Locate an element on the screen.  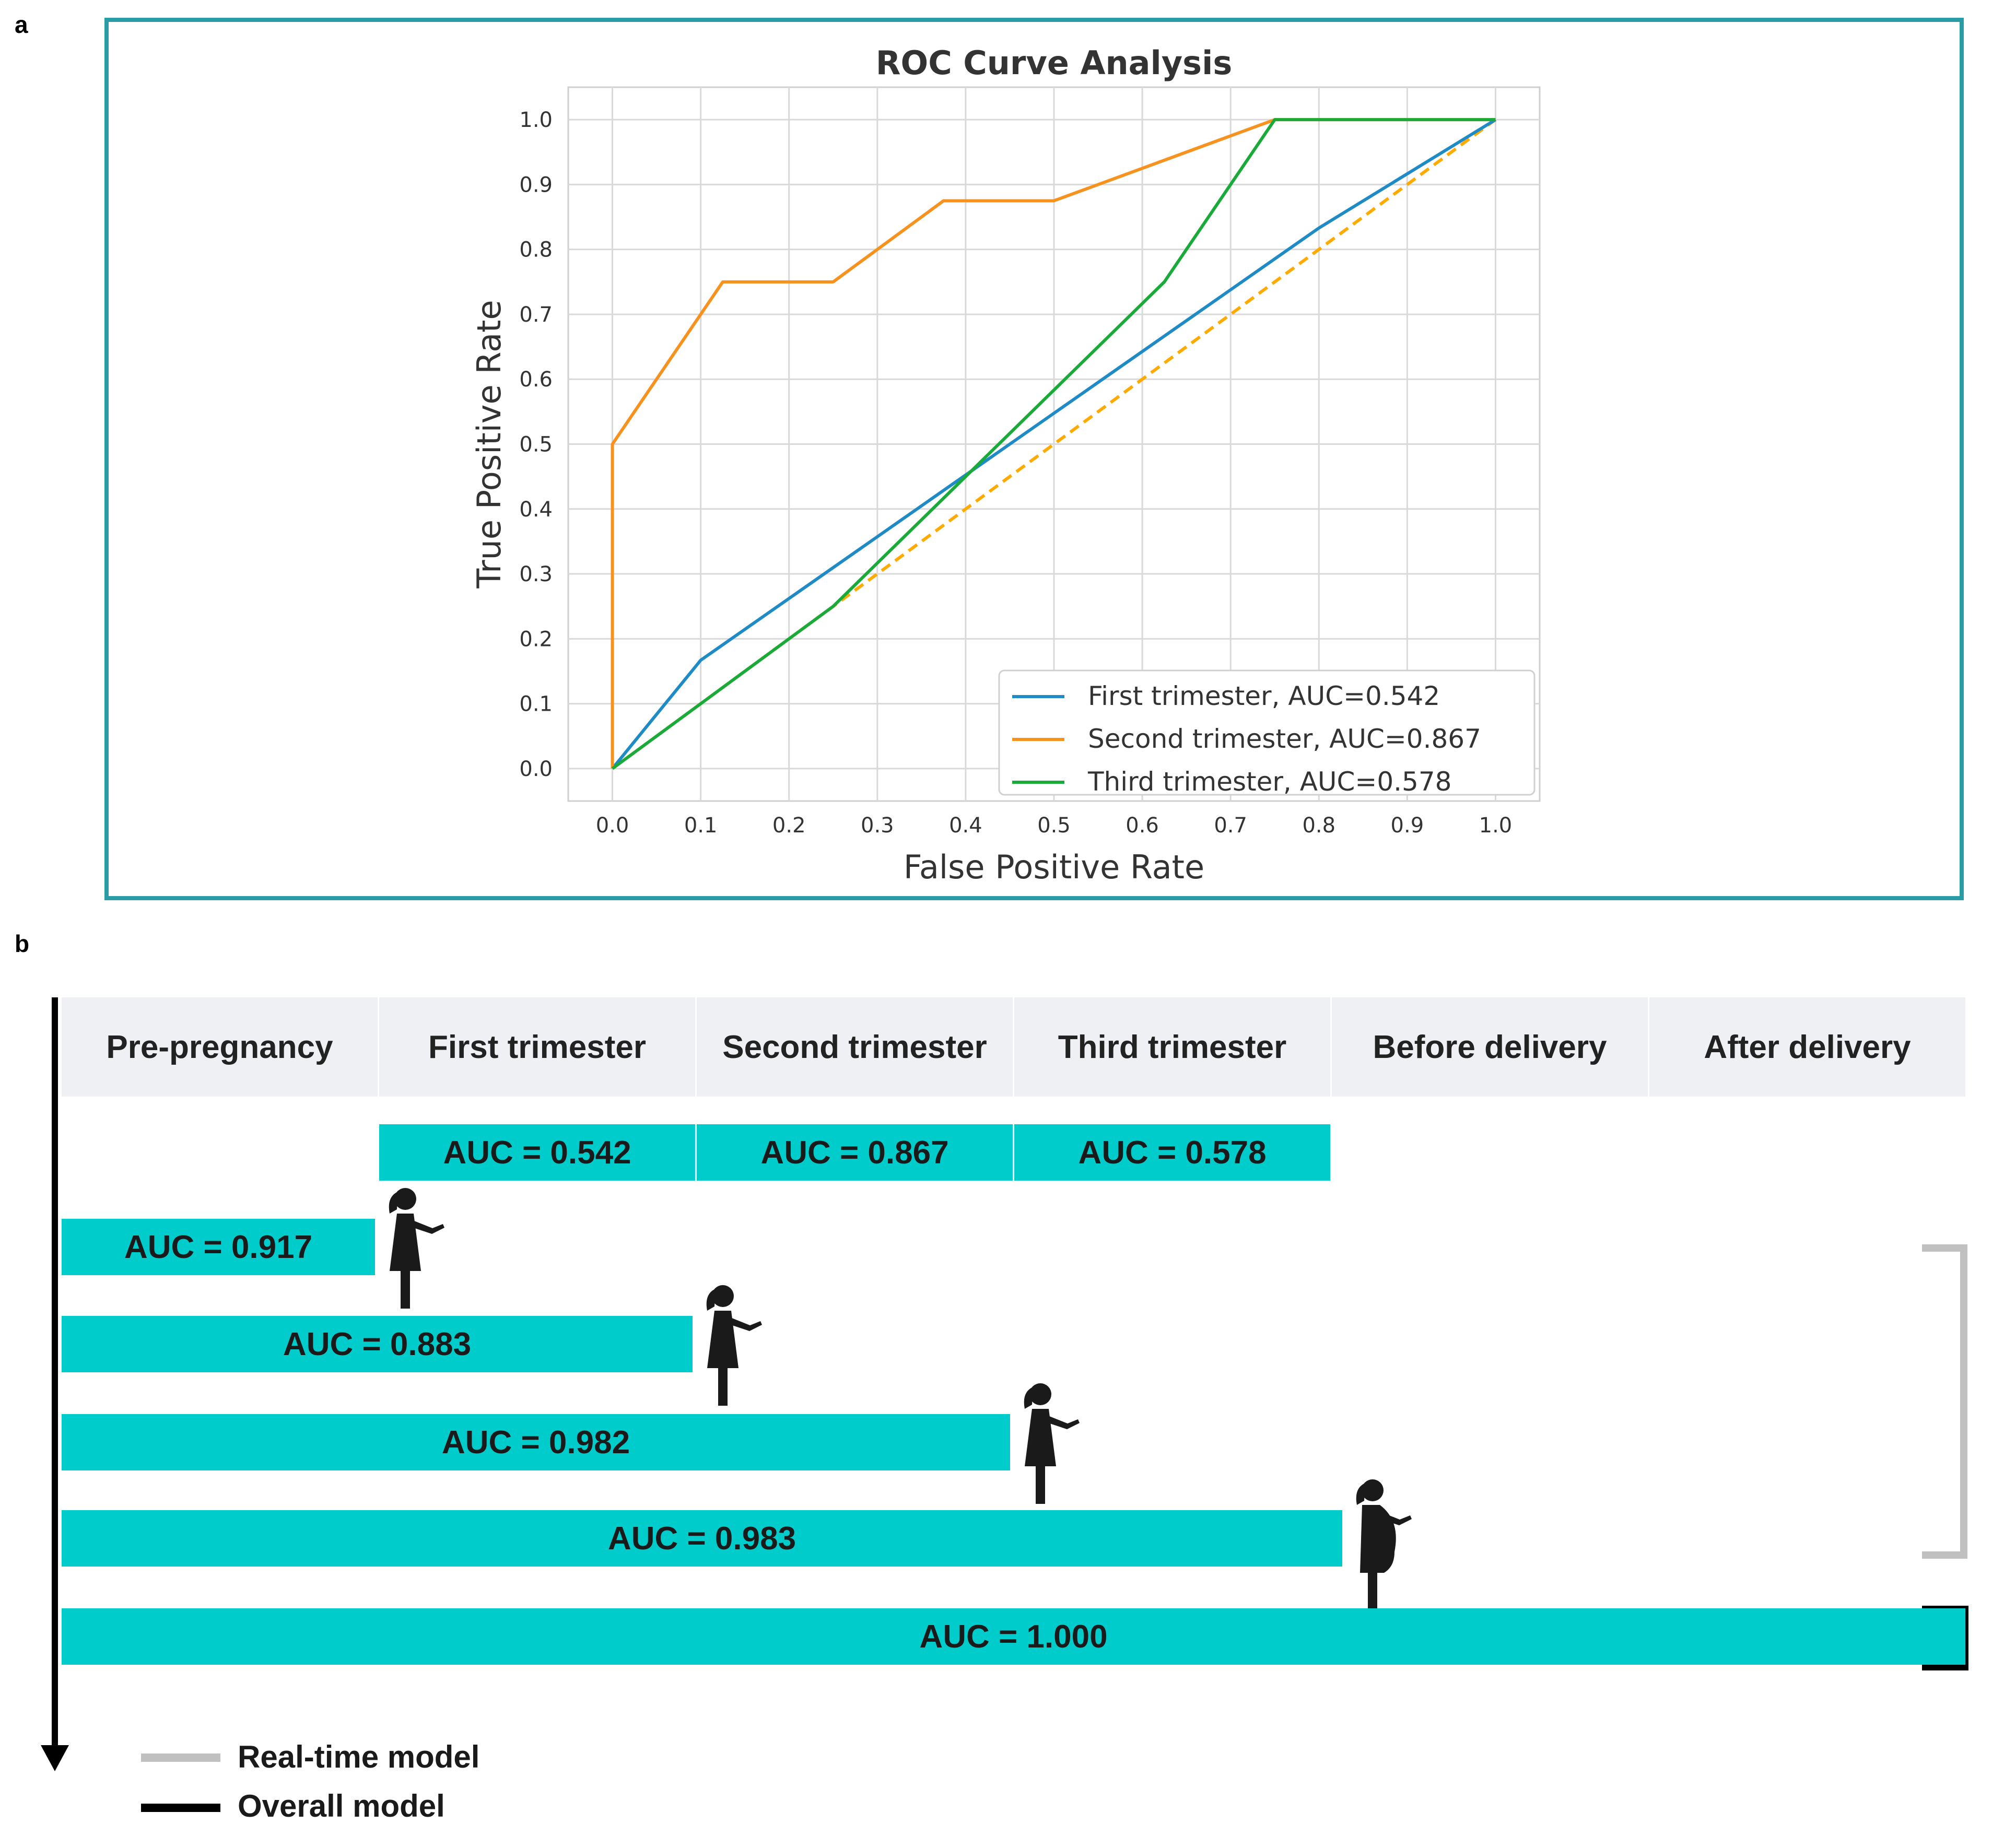
y-tick-label: 0.5 is located at coordinates (536, 445).